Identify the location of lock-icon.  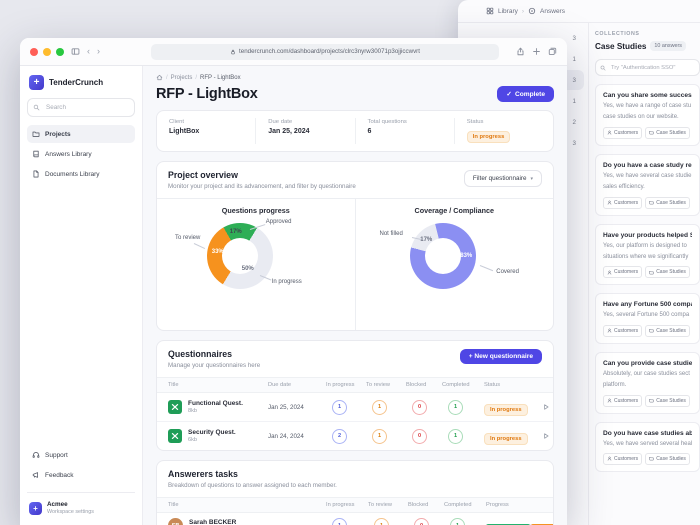
(233, 52).